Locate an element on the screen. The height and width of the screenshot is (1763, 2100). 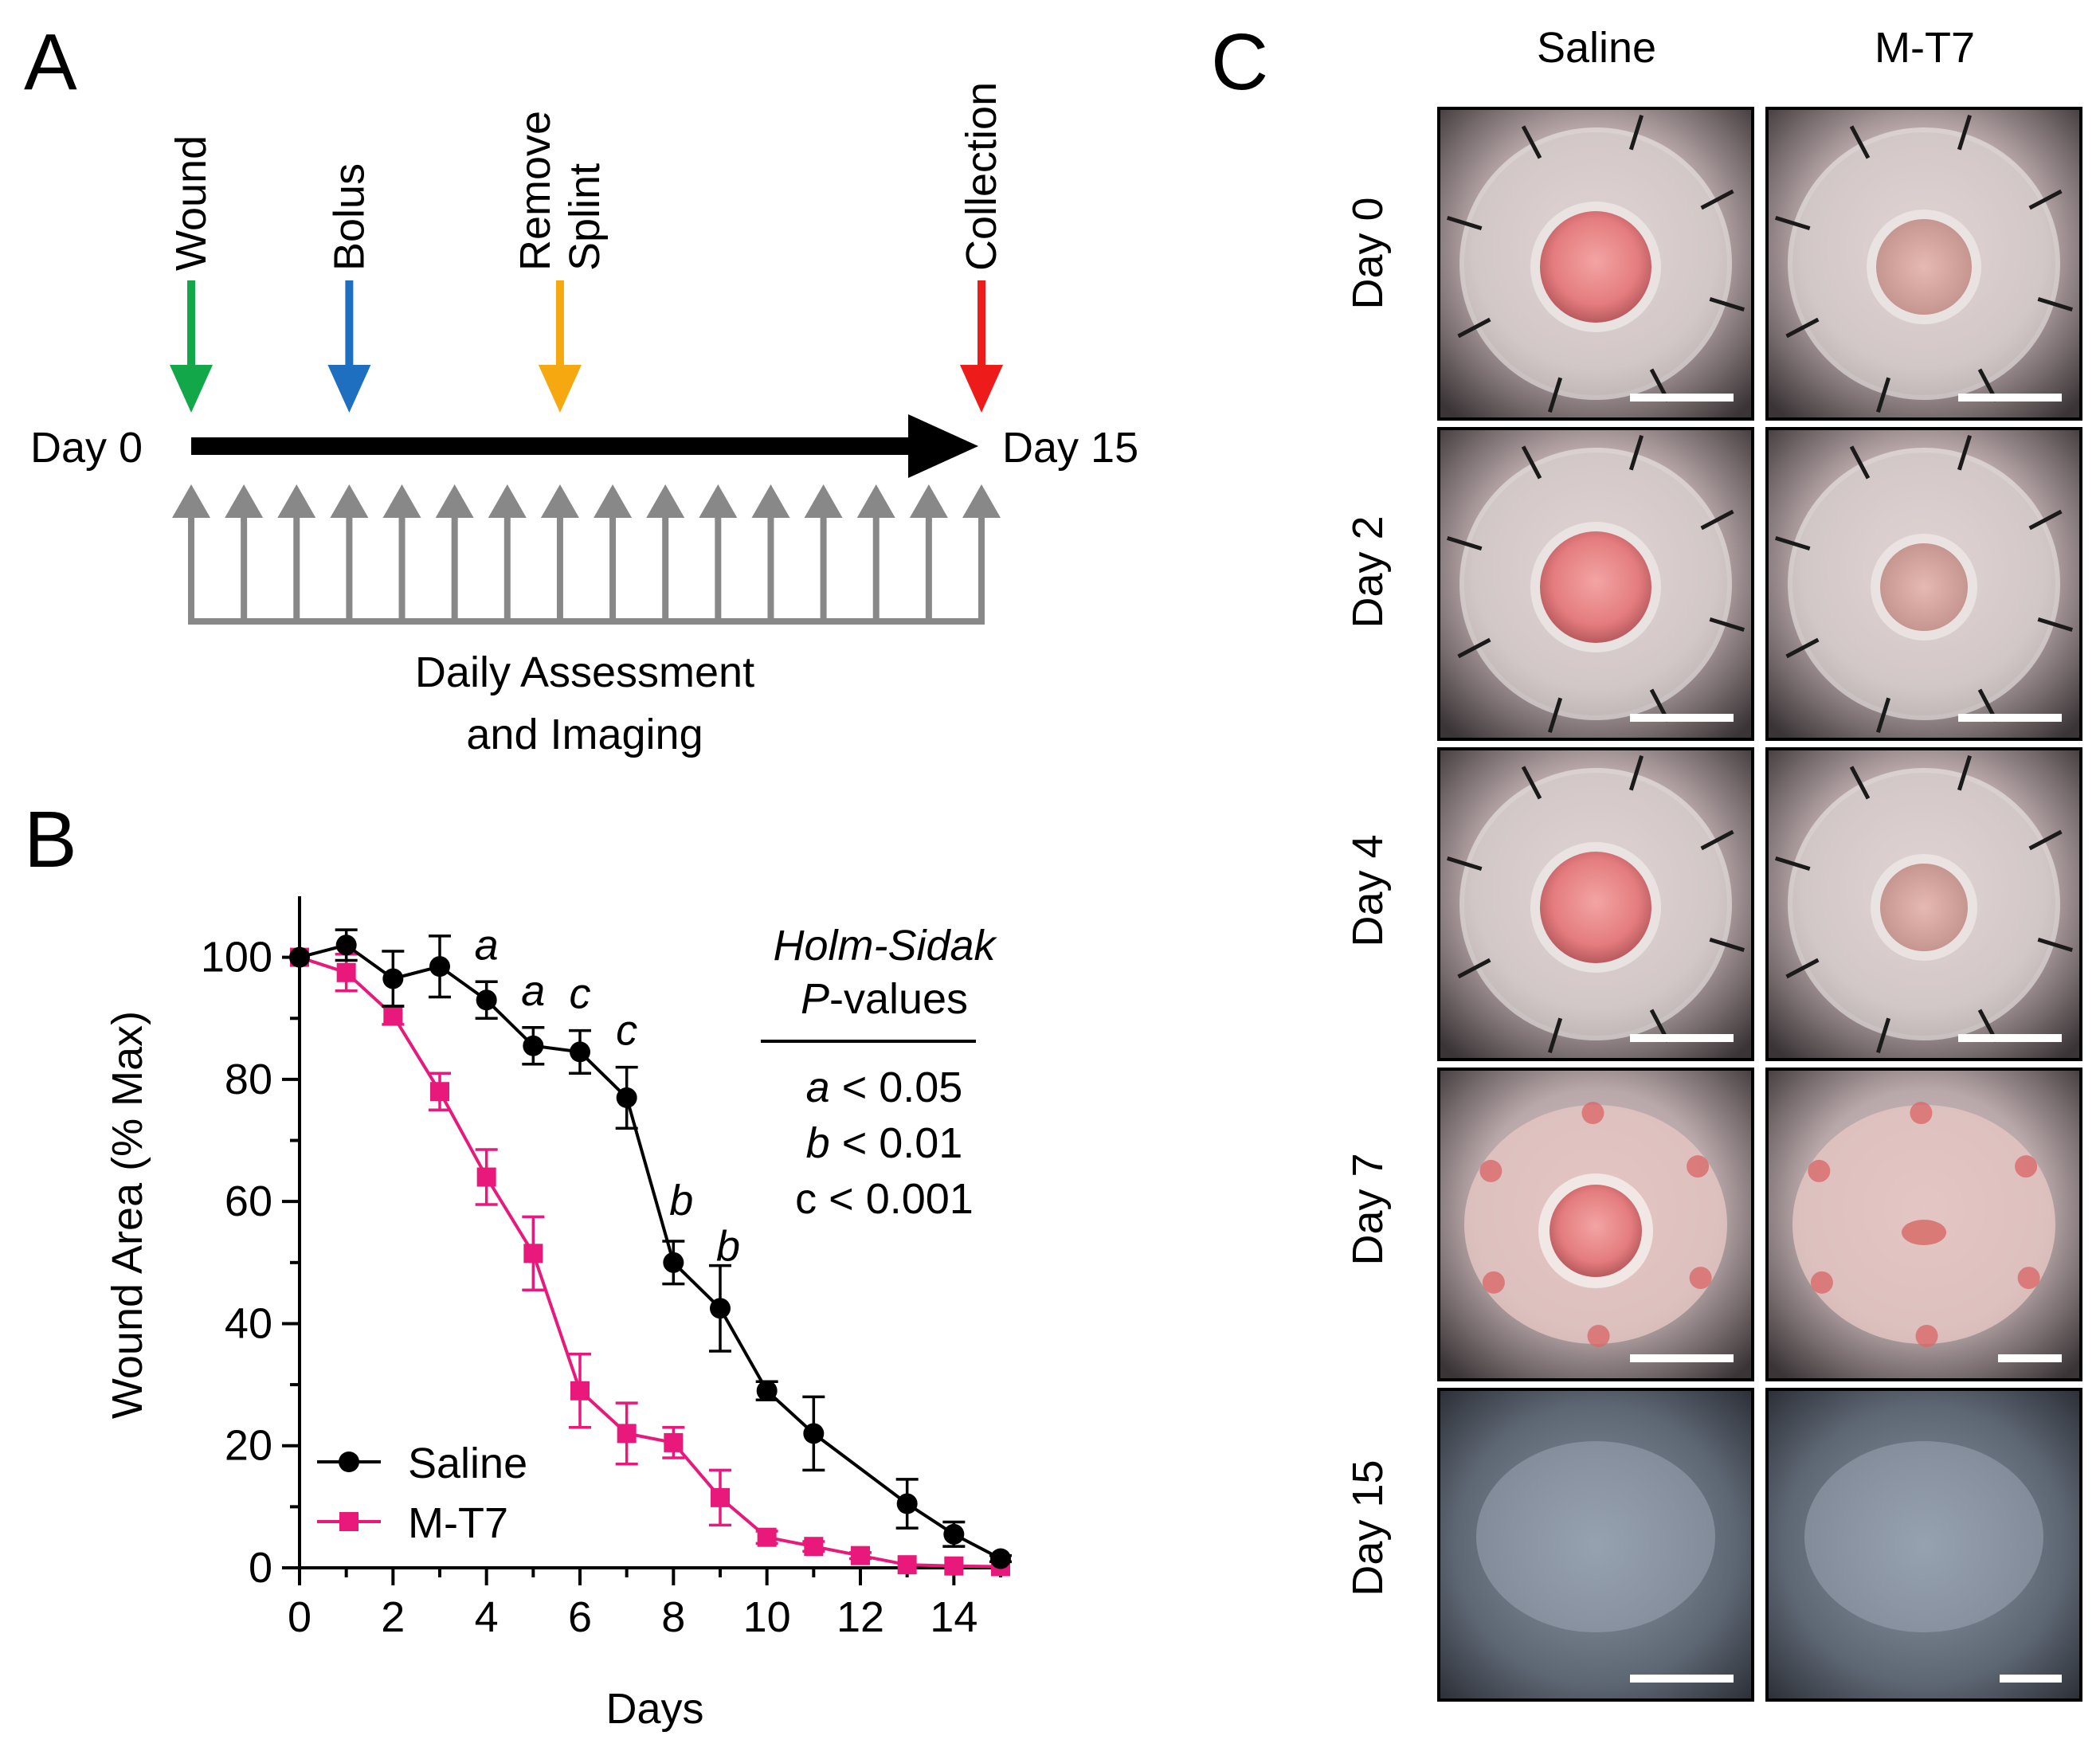
x-tick-label-6: 6 is located at coordinates (580, 1617).